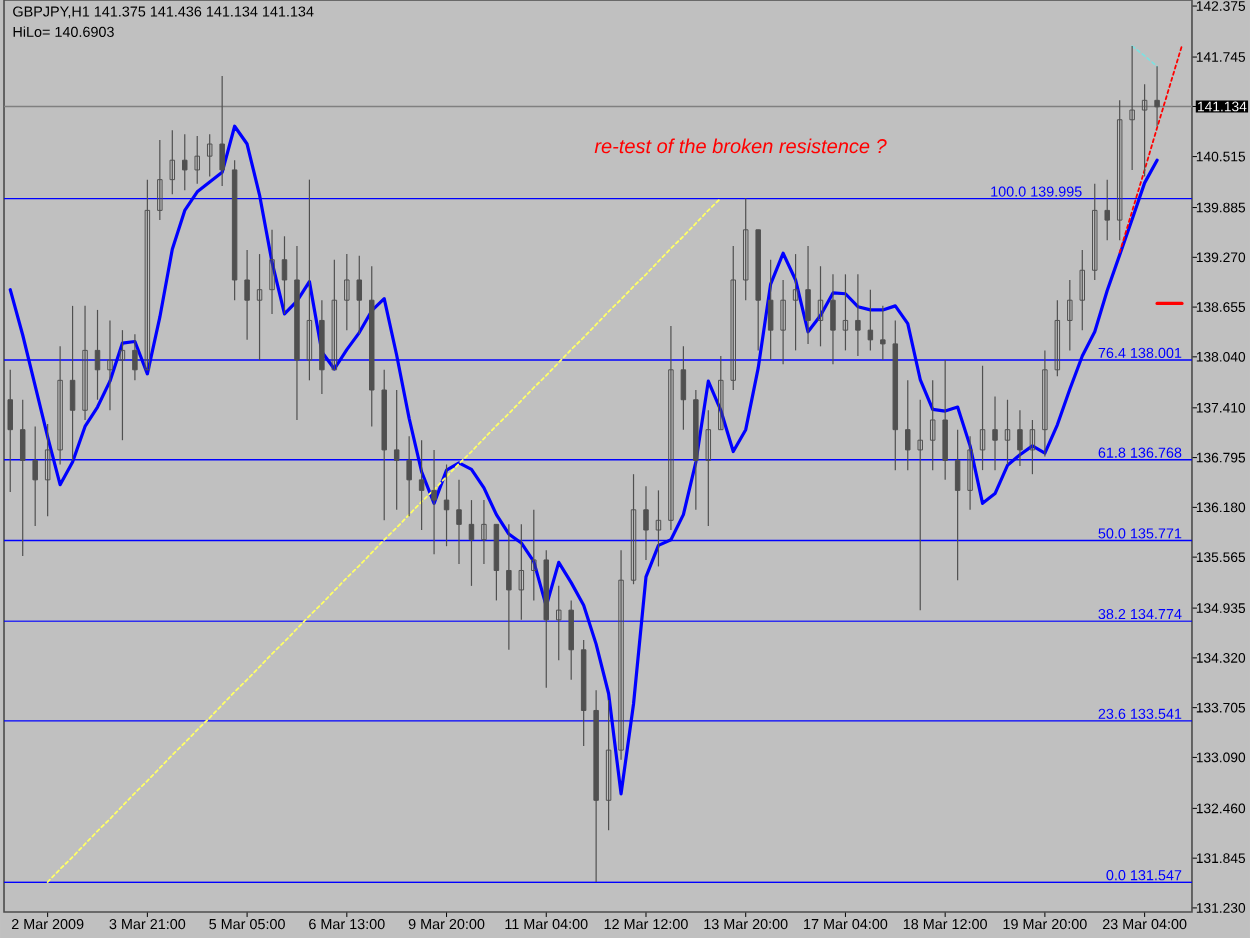  Describe the element at coordinates (740, 146) in the screenshot. I see `annotation: re-test of the broken resistence ?` at that location.